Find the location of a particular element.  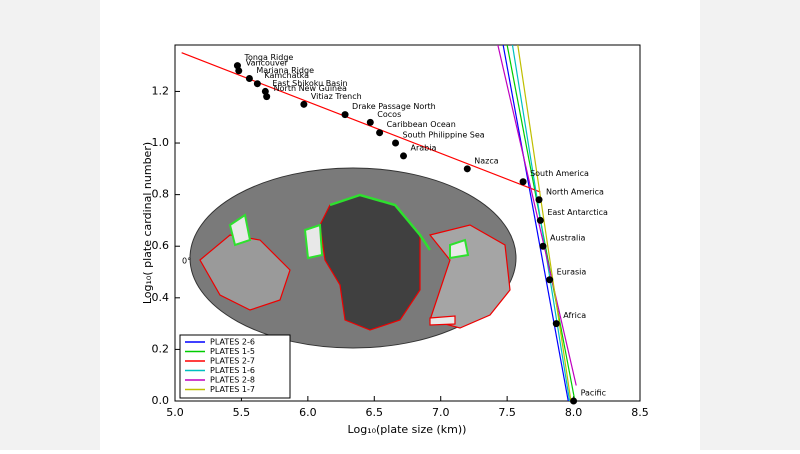

legend-label: PLATES 2-7 is located at coordinates (232, 361).